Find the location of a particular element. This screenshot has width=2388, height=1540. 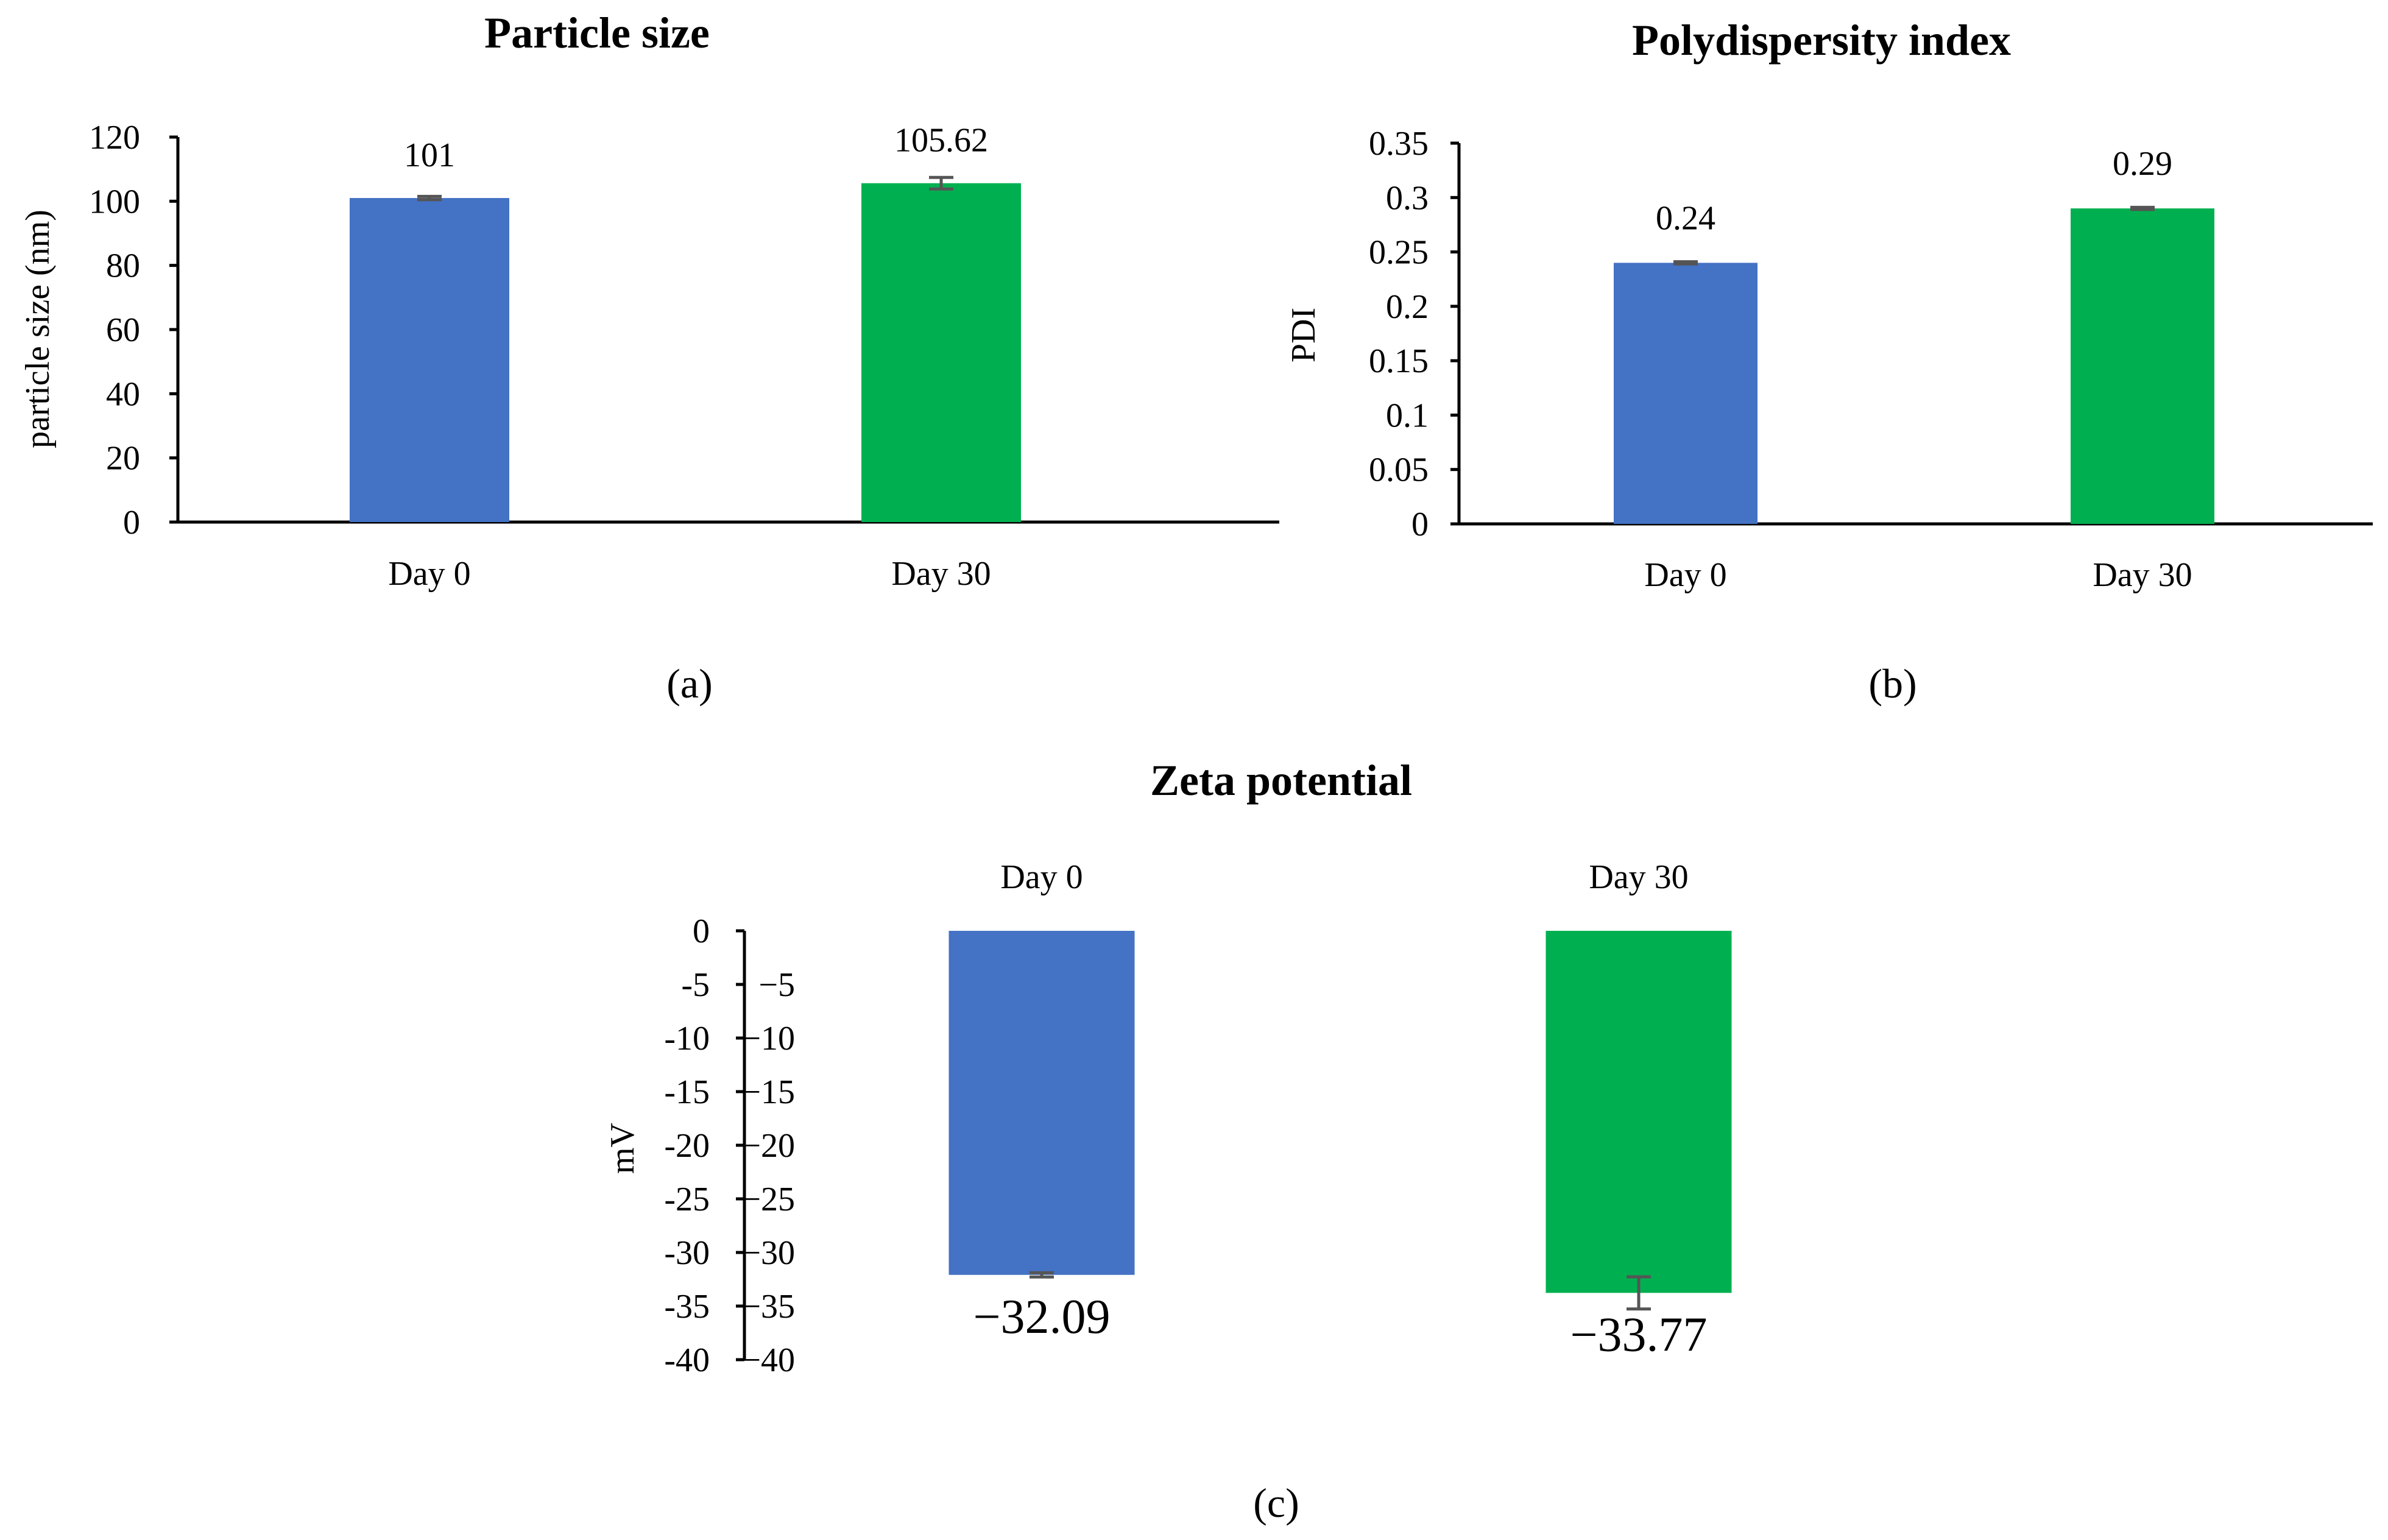

y-tick-label: 20 is located at coordinates (123, 459).